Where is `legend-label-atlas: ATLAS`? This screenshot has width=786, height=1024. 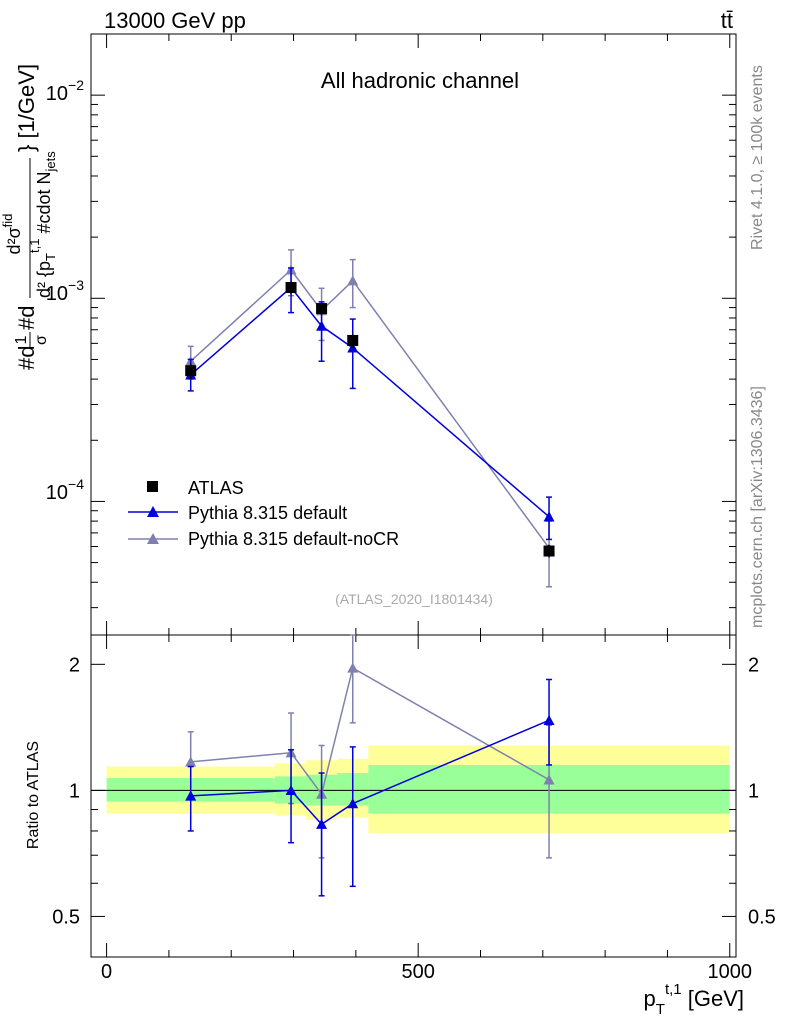 legend-label-atlas: ATLAS is located at coordinates (216, 488).